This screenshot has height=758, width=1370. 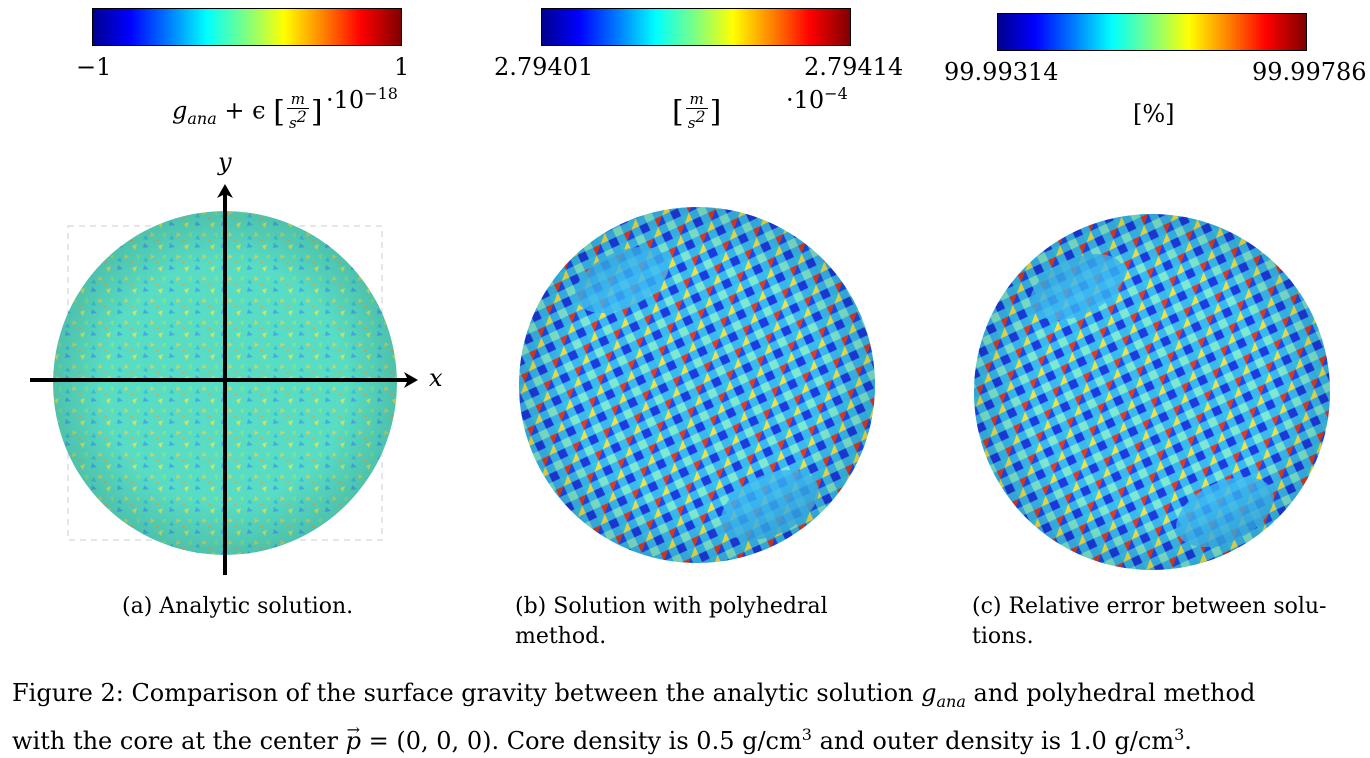 What do you see at coordinates (362, 99) in the screenshot?
I see `colorbar-a-scale: ·10−18` at bounding box center [362, 99].